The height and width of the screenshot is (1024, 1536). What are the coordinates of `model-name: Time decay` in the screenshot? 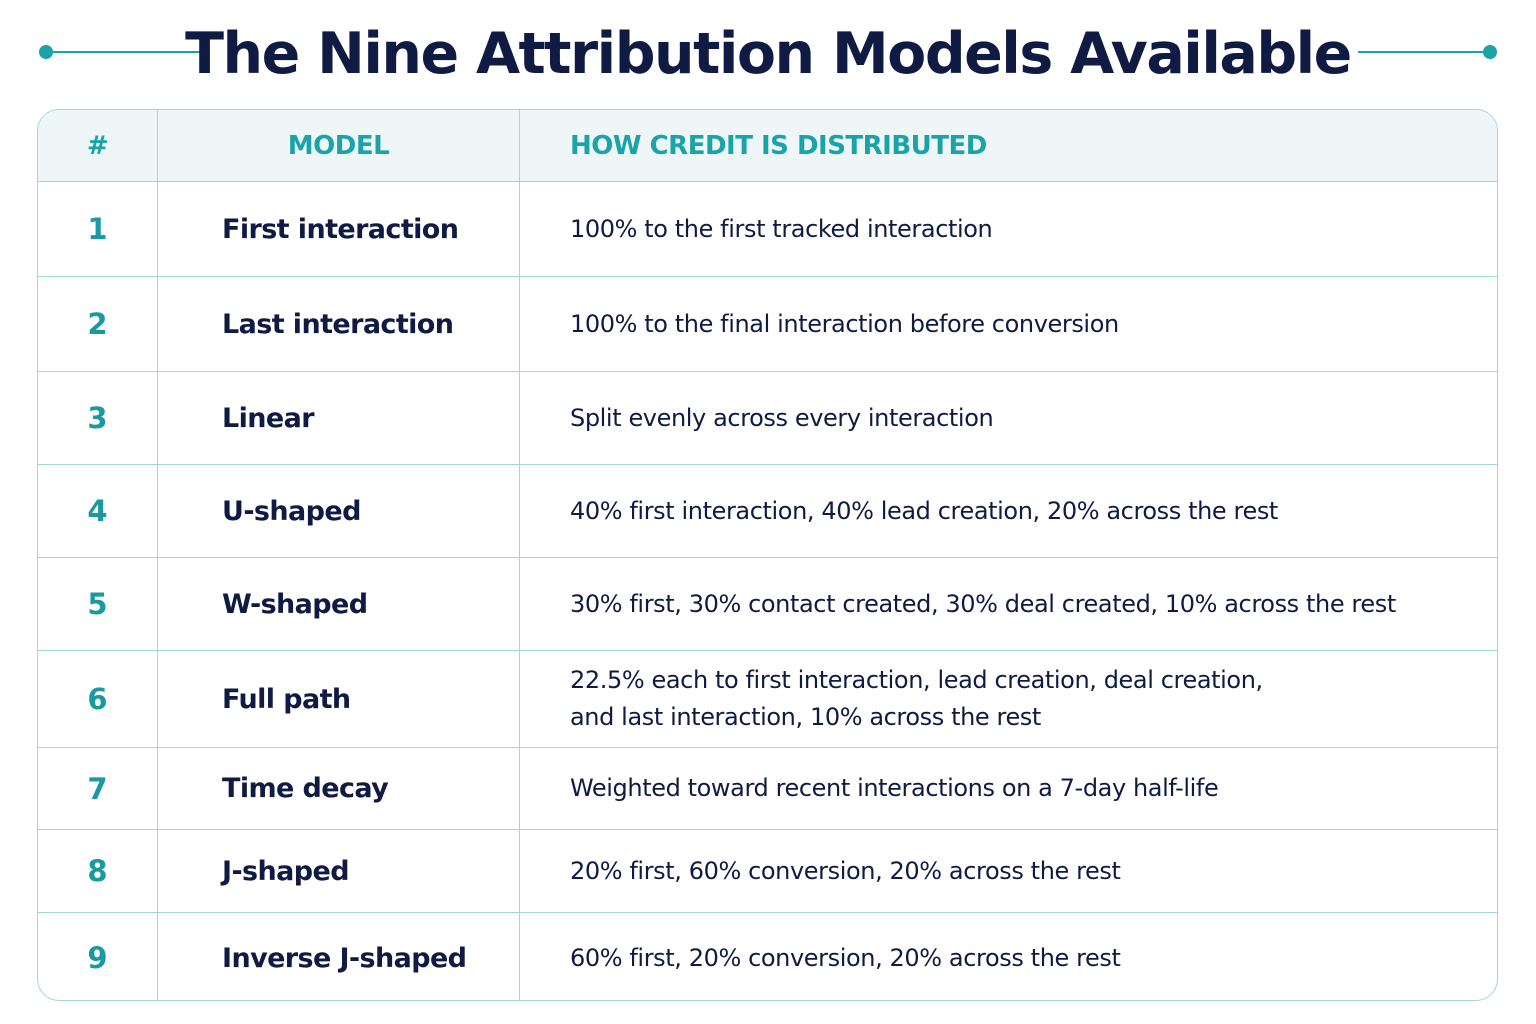 It's located at (305, 788).